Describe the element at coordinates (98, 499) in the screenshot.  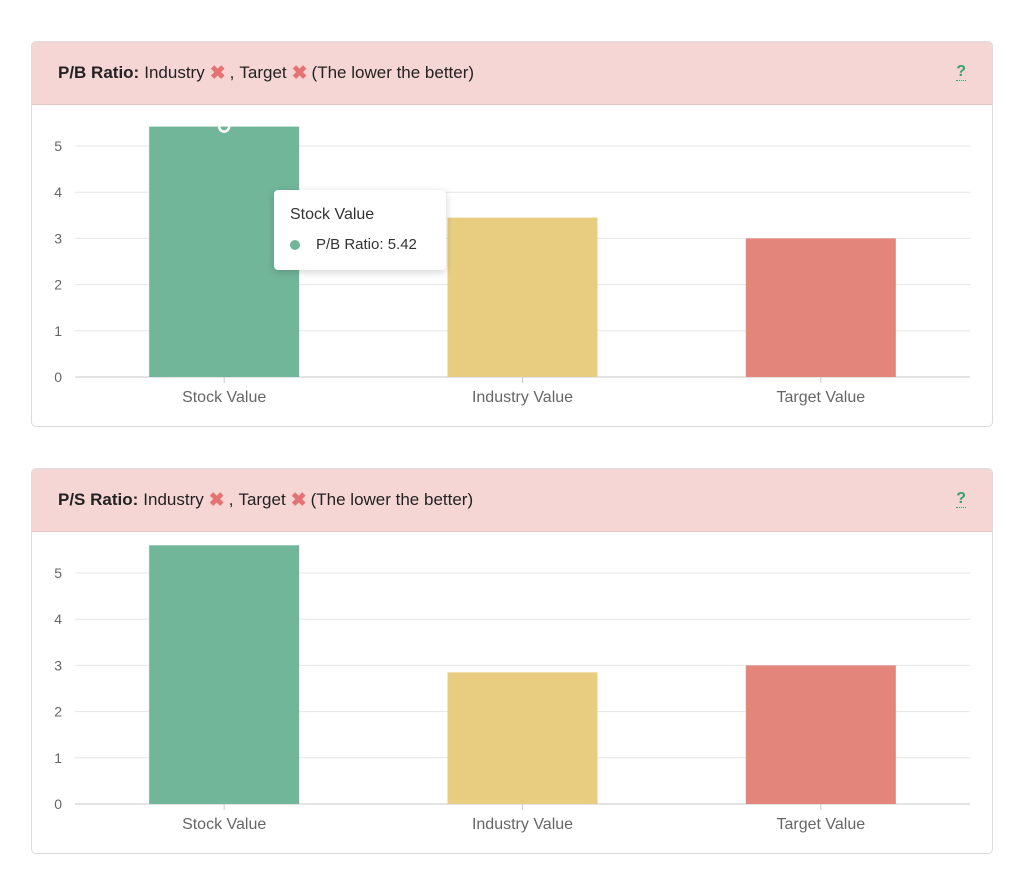
I see `metric-label: P/S Ratio:` at that location.